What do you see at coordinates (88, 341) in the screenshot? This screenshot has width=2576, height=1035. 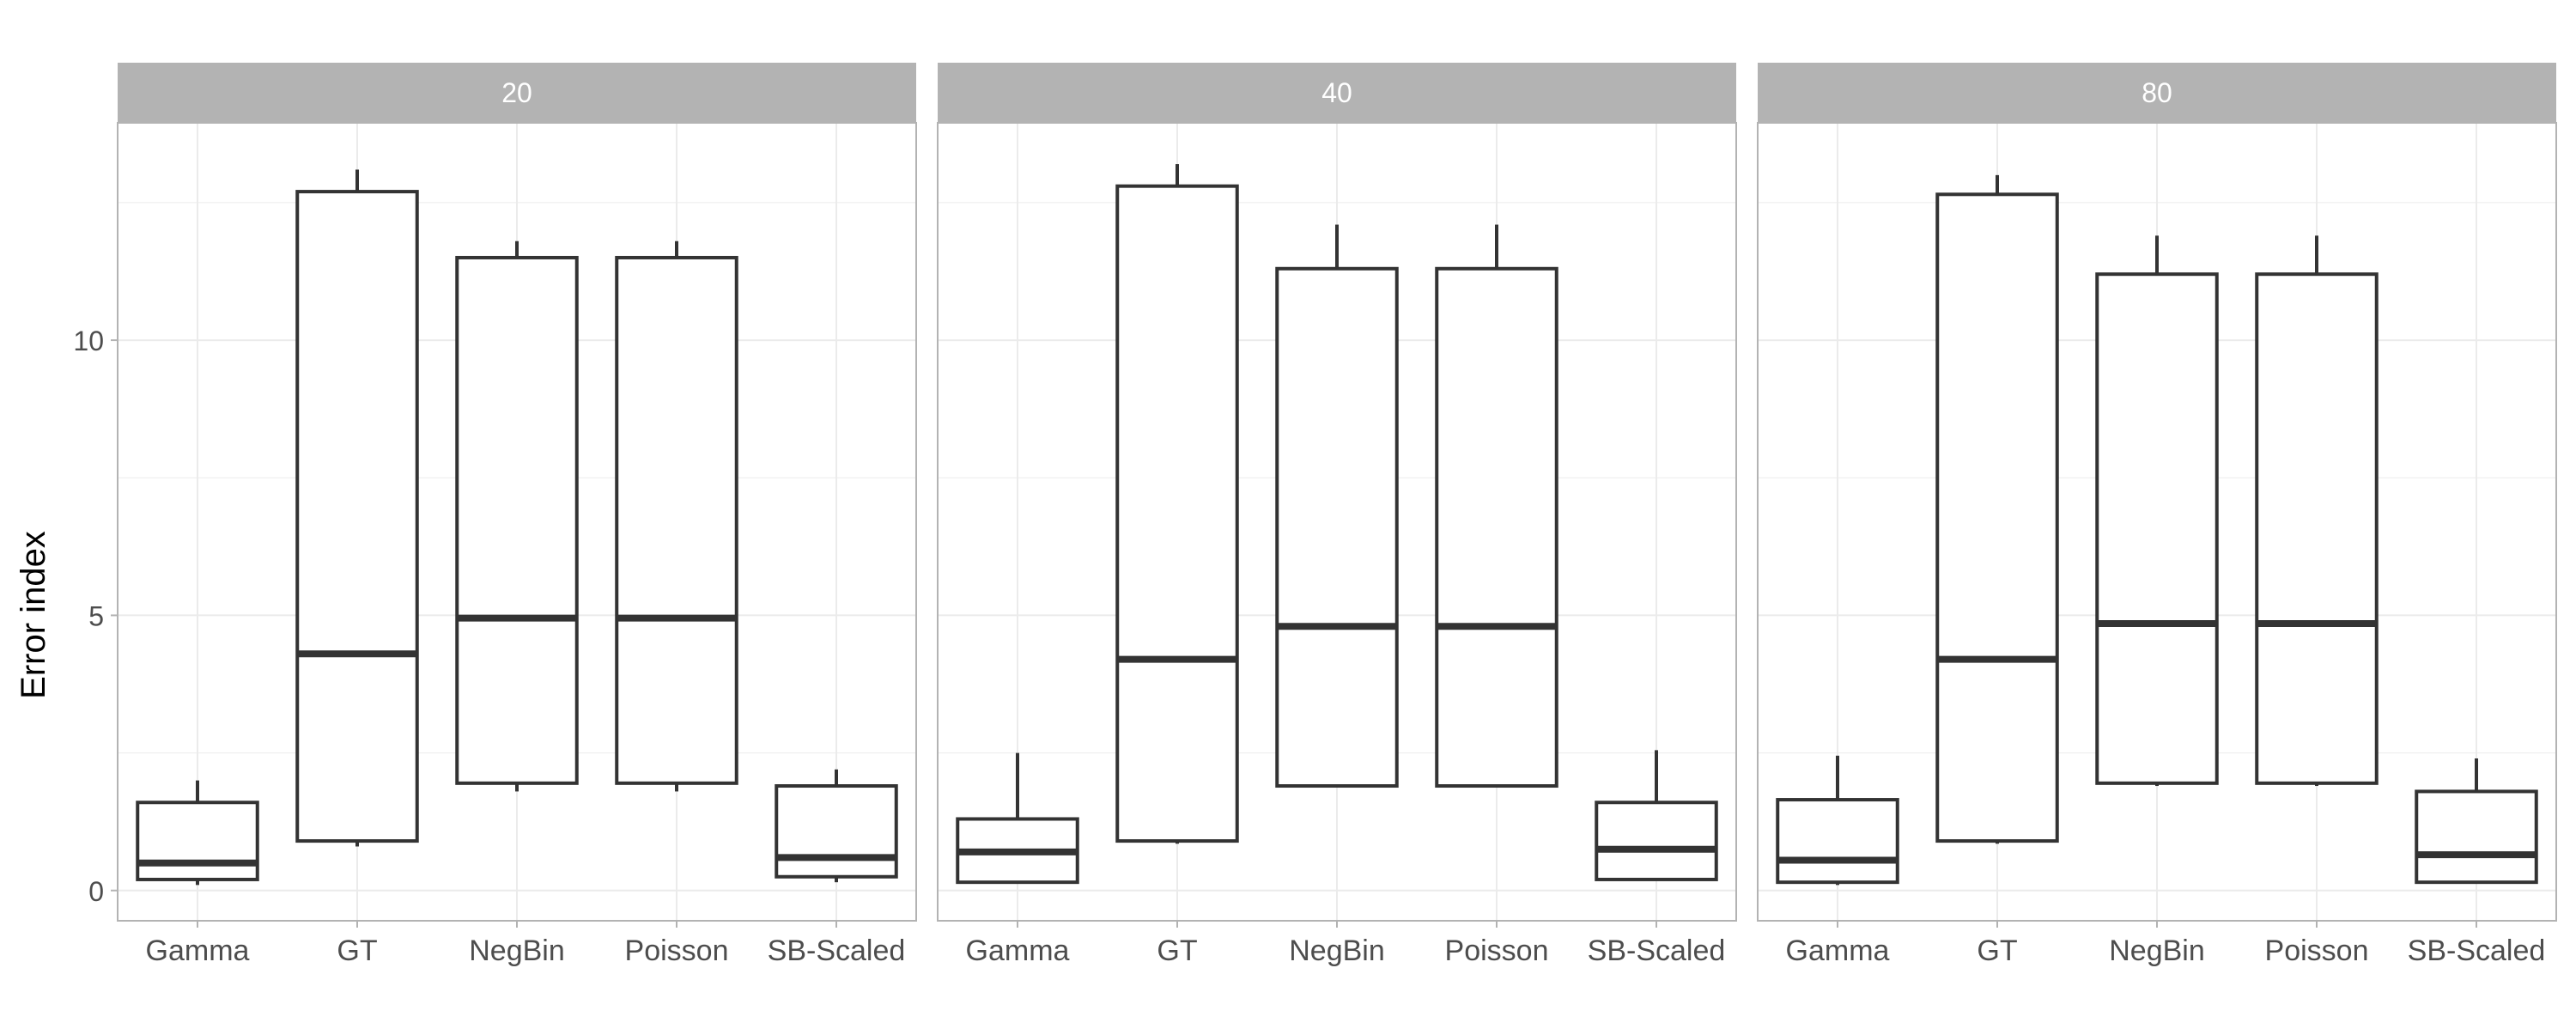 I see `y-tick-label: 10` at bounding box center [88, 341].